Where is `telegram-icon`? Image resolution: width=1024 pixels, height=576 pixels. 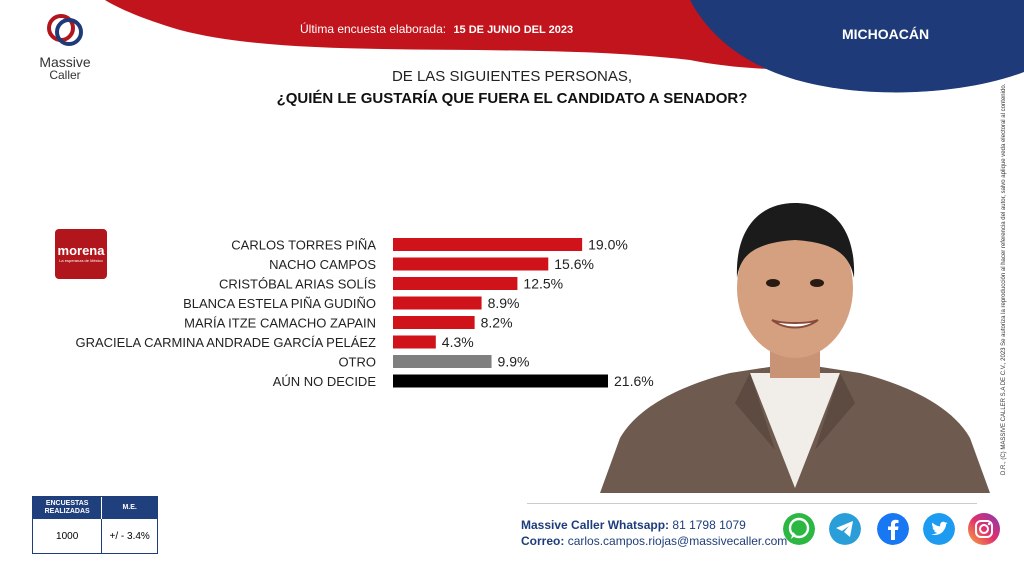 telegram-icon is located at coordinates (845, 529).